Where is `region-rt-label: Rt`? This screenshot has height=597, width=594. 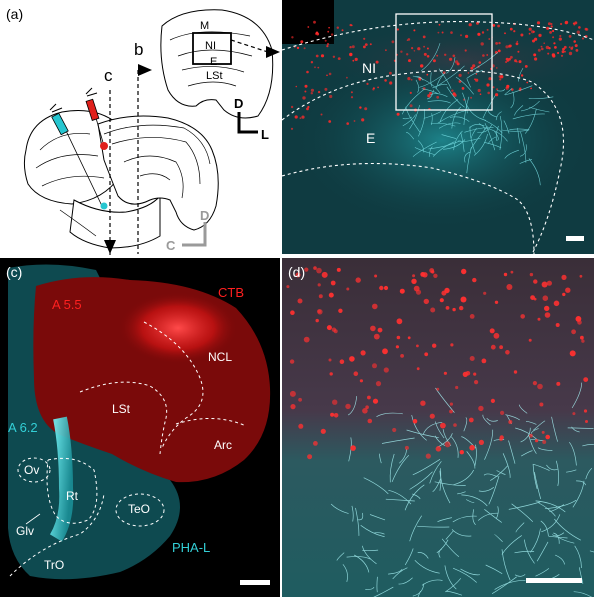 region-rt-label: Rt is located at coordinates (72, 496).